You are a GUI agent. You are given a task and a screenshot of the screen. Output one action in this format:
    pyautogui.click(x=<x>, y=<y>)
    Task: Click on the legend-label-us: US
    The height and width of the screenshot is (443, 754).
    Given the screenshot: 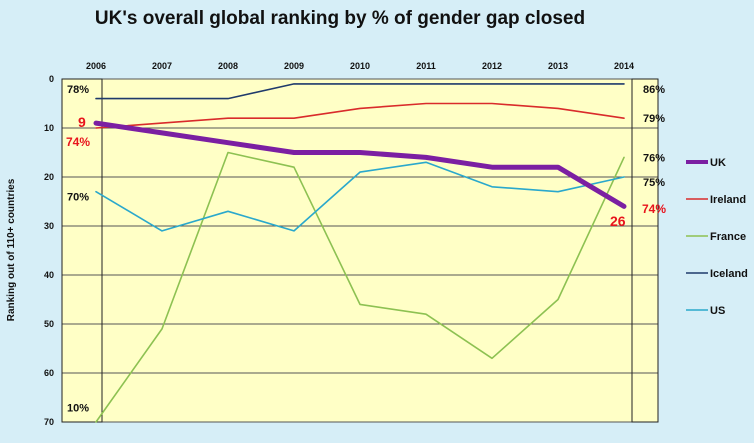 What is the action you would take?
    pyautogui.click(x=717, y=311)
    